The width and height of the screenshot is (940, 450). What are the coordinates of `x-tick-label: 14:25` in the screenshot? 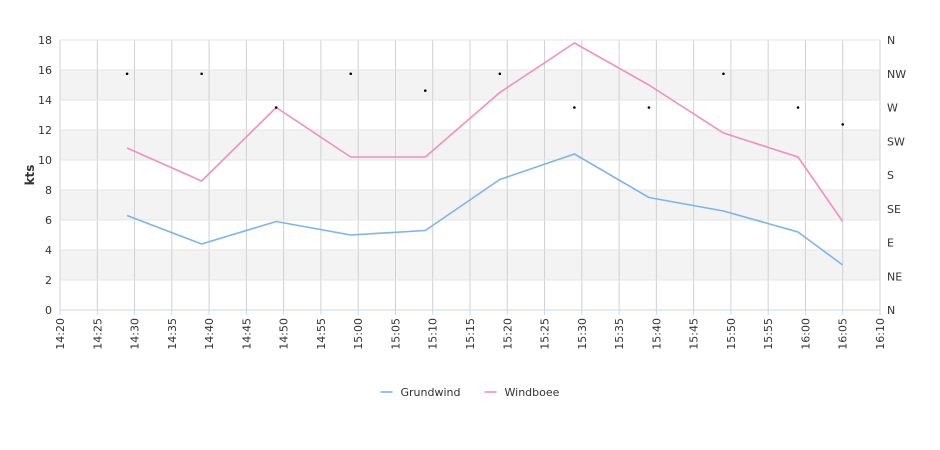 It's located at (97, 334).